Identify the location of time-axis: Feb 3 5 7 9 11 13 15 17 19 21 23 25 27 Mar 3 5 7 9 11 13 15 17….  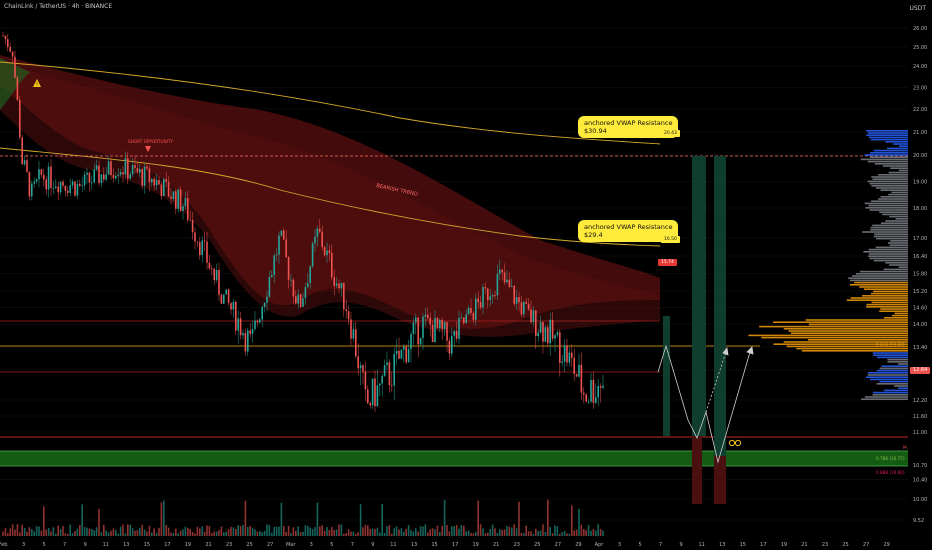
(466, 543).